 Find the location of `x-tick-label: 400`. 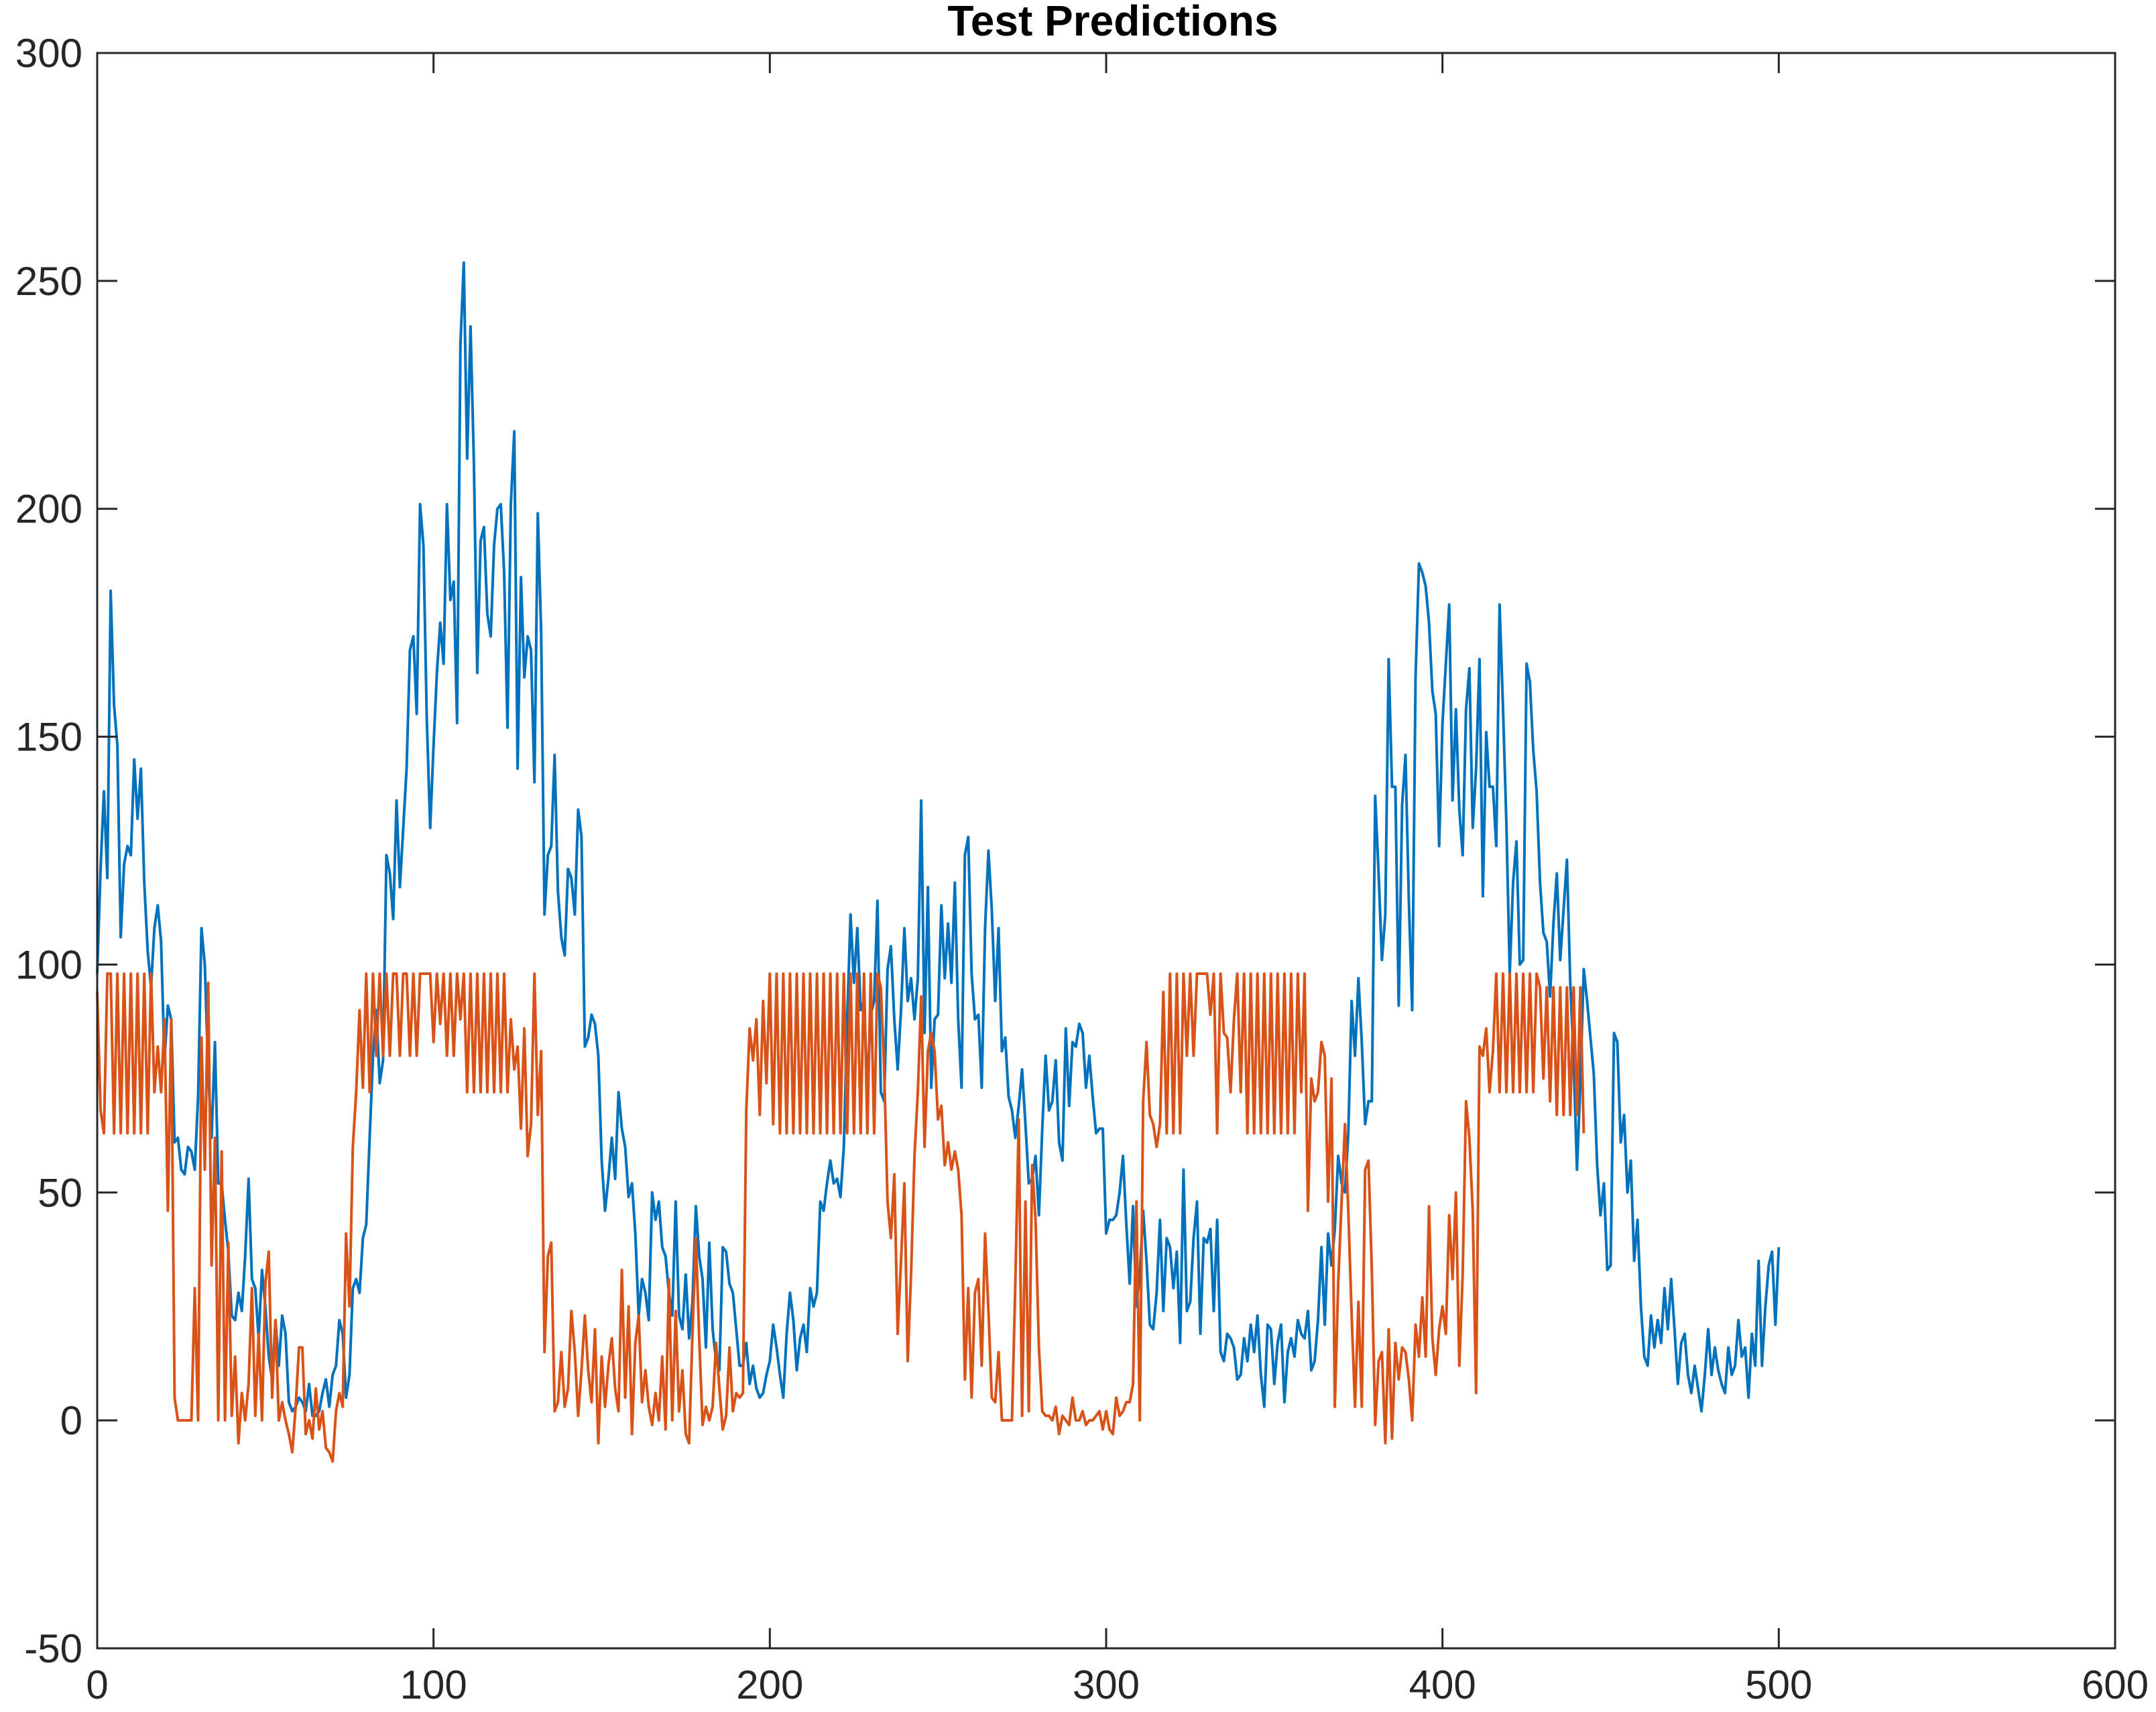

x-tick-label: 400 is located at coordinates (1442, 1685).